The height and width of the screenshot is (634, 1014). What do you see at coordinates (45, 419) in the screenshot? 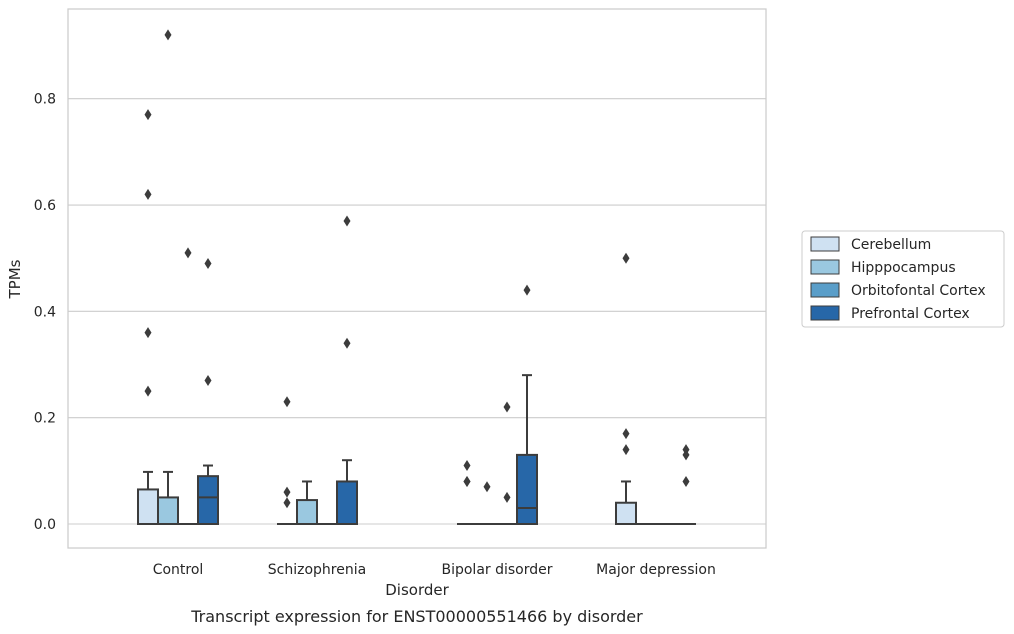
I see `y-tick-label: 0.2` at bounding box center [45, 419].